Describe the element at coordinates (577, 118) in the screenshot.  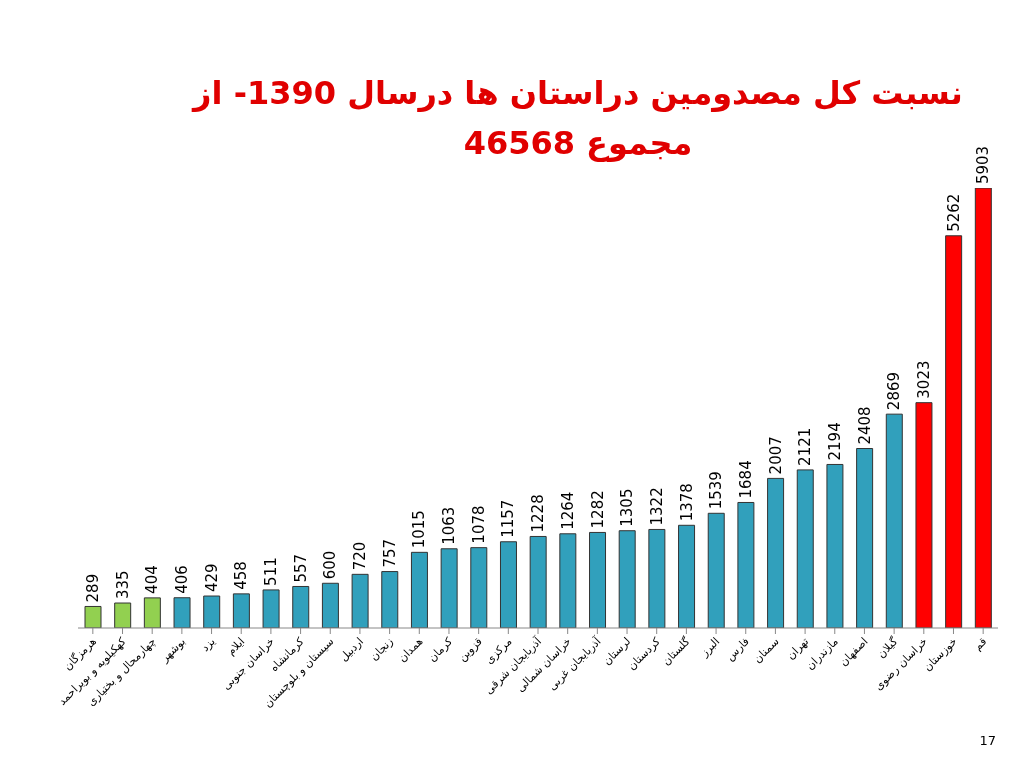
I see `chart-title: نسبت کل مصدومین دراستان ها درسال 1390- از مجموع 46568` at that location.